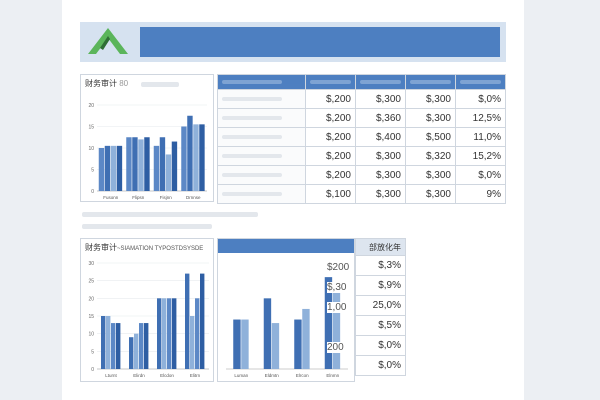 This screenshot has width=600, height=400. What do you see at coordinates (101, 247) in the screenshot?
I see `chart-title-text: 财务审计` at bounding box center [101, 247].